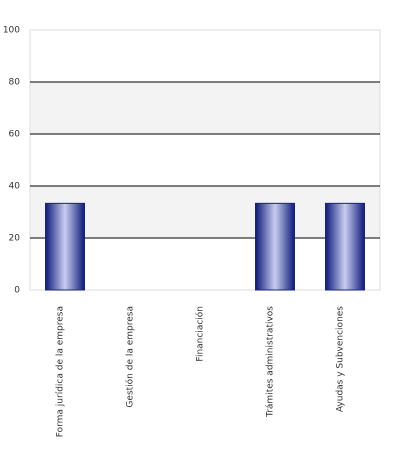 The width and height of the screenshot is (410, 462). I want to click on x-tick-label: Trámites administrativos, so click(271, 362).